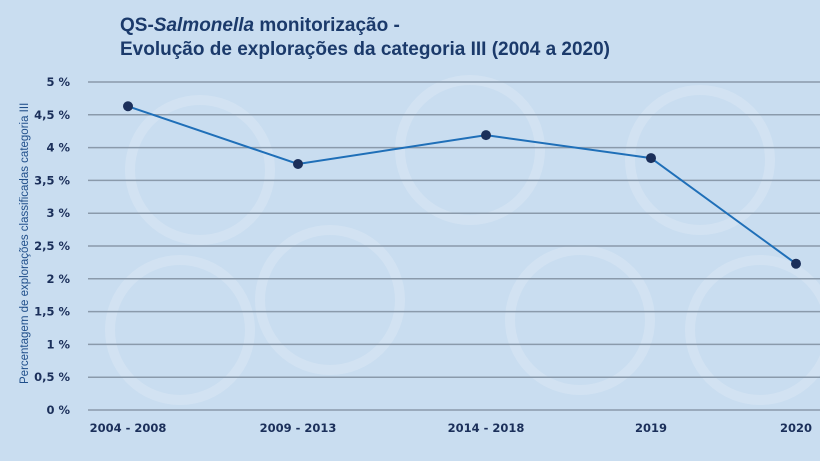  I want to click on title-italic: Salmonella, so click(204, 25).